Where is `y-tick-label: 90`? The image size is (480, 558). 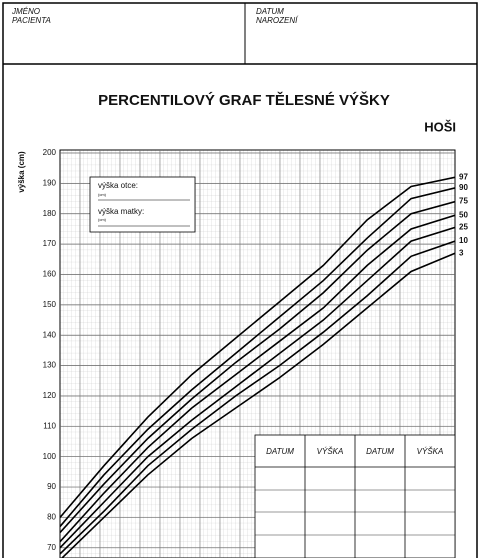 y-tick-label: 90 is located at coordinates (51, 486).